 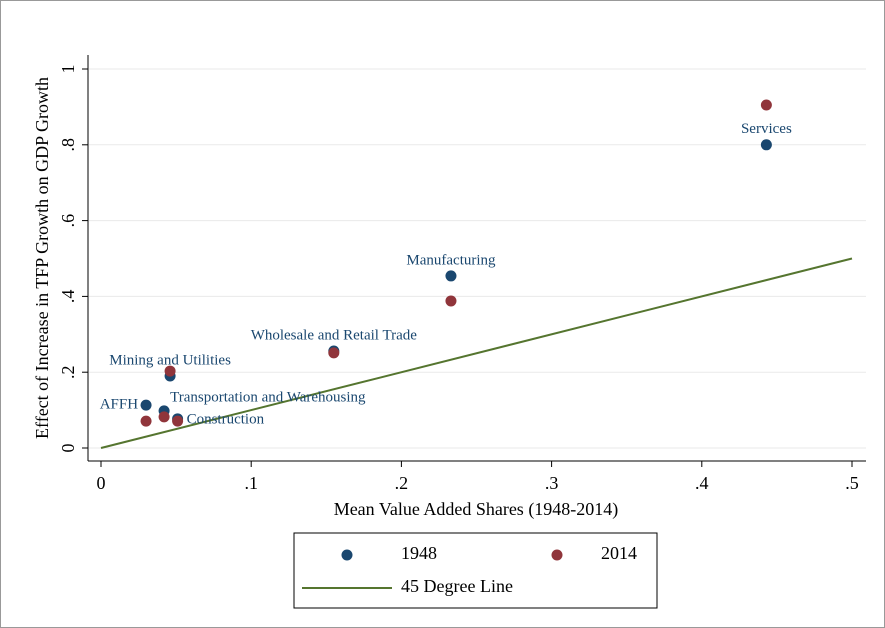 What do you see at coordinates (552, 483) in the screenshot?
I see `x-tick-label: .3` at bounding box center [552, 483].